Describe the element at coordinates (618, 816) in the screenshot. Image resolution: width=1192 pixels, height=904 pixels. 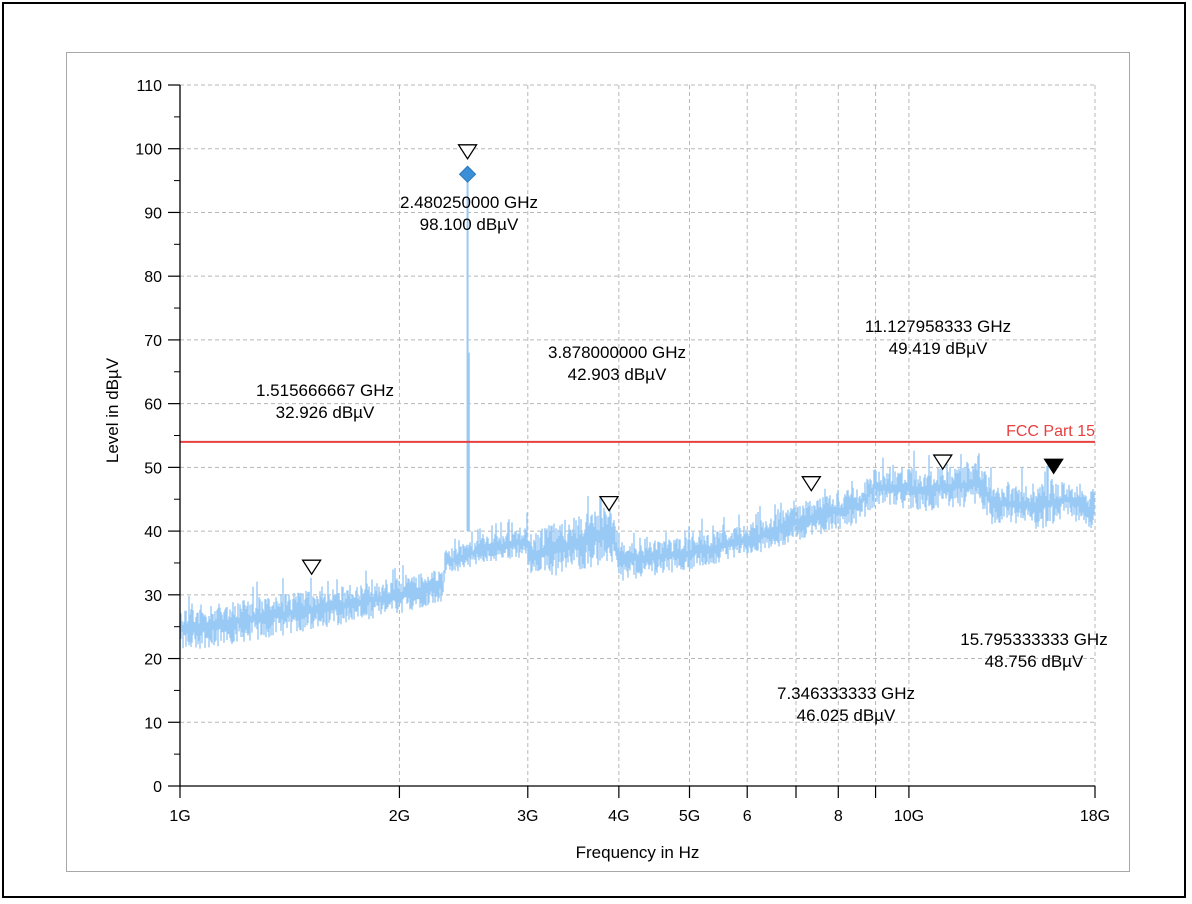
I see `x-tick-label: 4G` at that location.